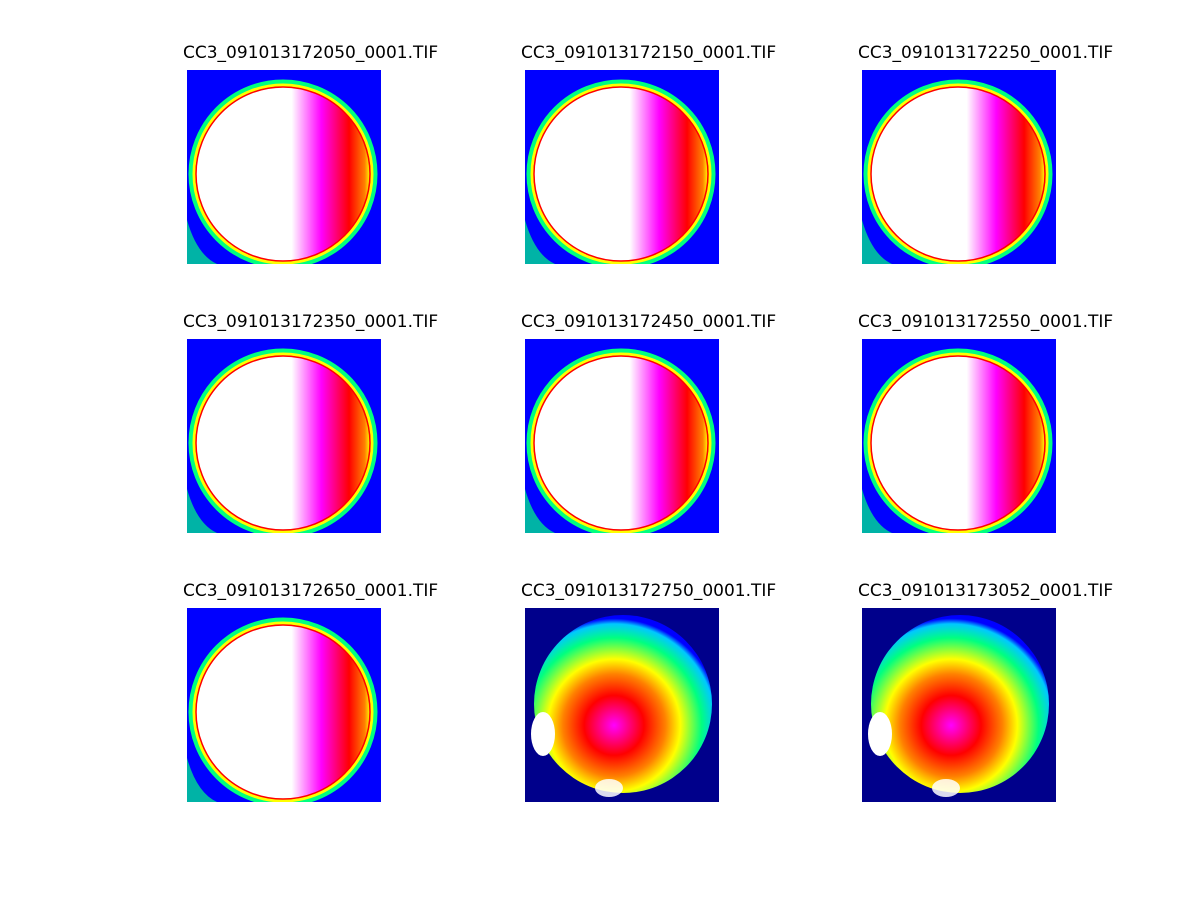 Image resolution: width=1201 pixels, height=901 pixels. I want to click on panel-title: CC3_091013172050_0001.TIF, so click(311, 53).